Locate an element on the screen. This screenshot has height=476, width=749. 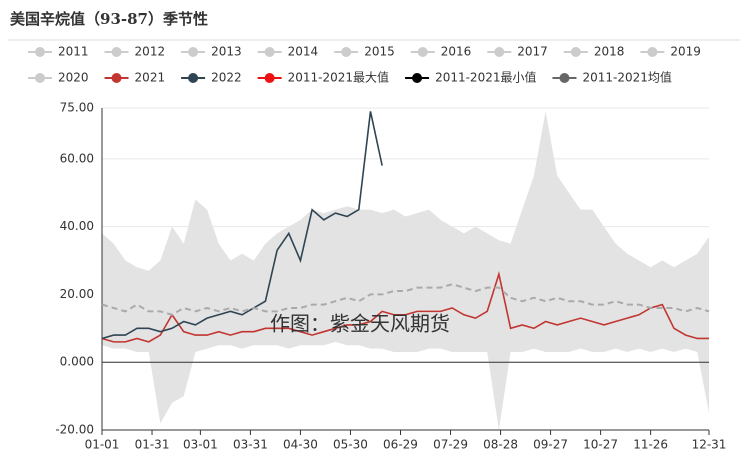
legend-item: 2012 is located at coordinates (135, 52).